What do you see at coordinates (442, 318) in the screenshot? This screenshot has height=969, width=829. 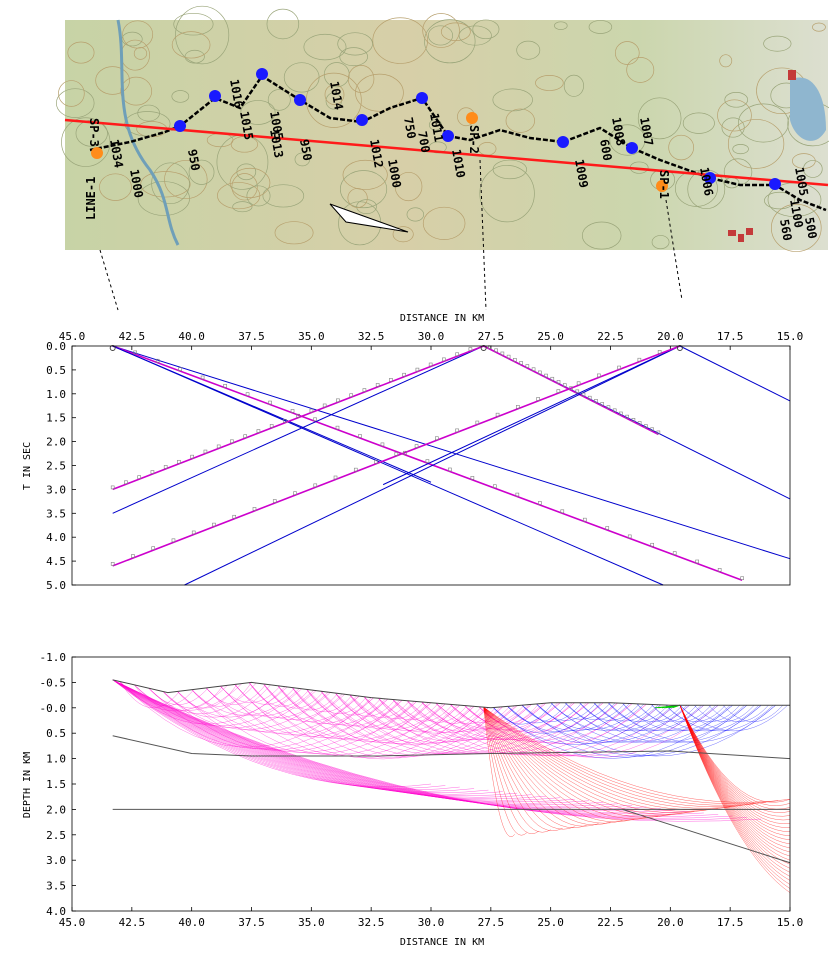 I see `tt-xlabel: DISTANCE IN KM` at bounding box center [442, 318].